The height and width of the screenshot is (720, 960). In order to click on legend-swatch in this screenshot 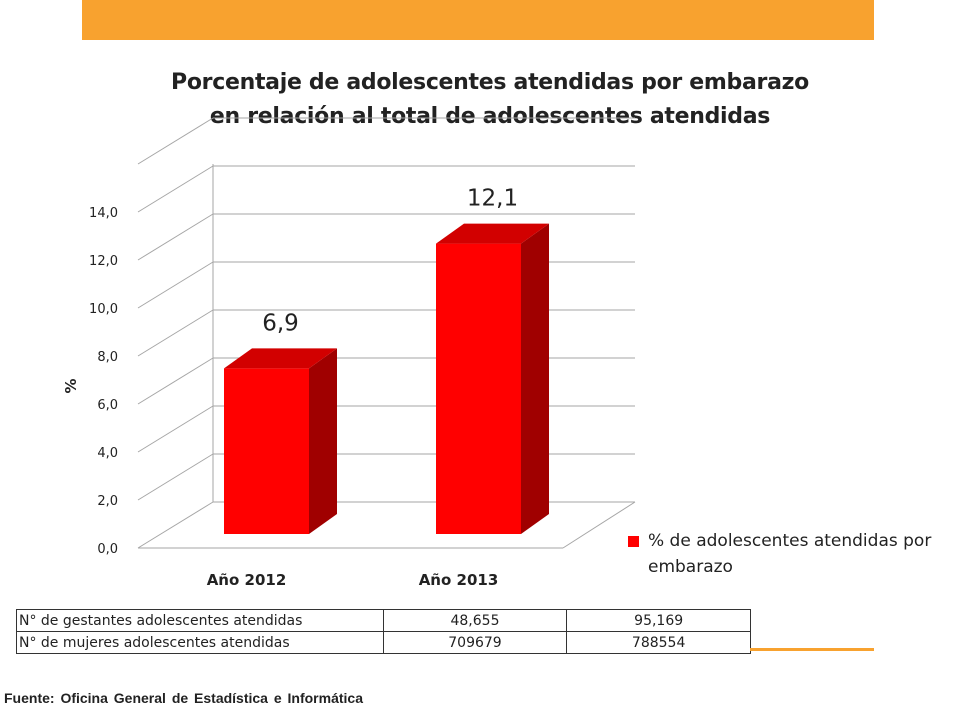, I will do `click(633, 541)`.